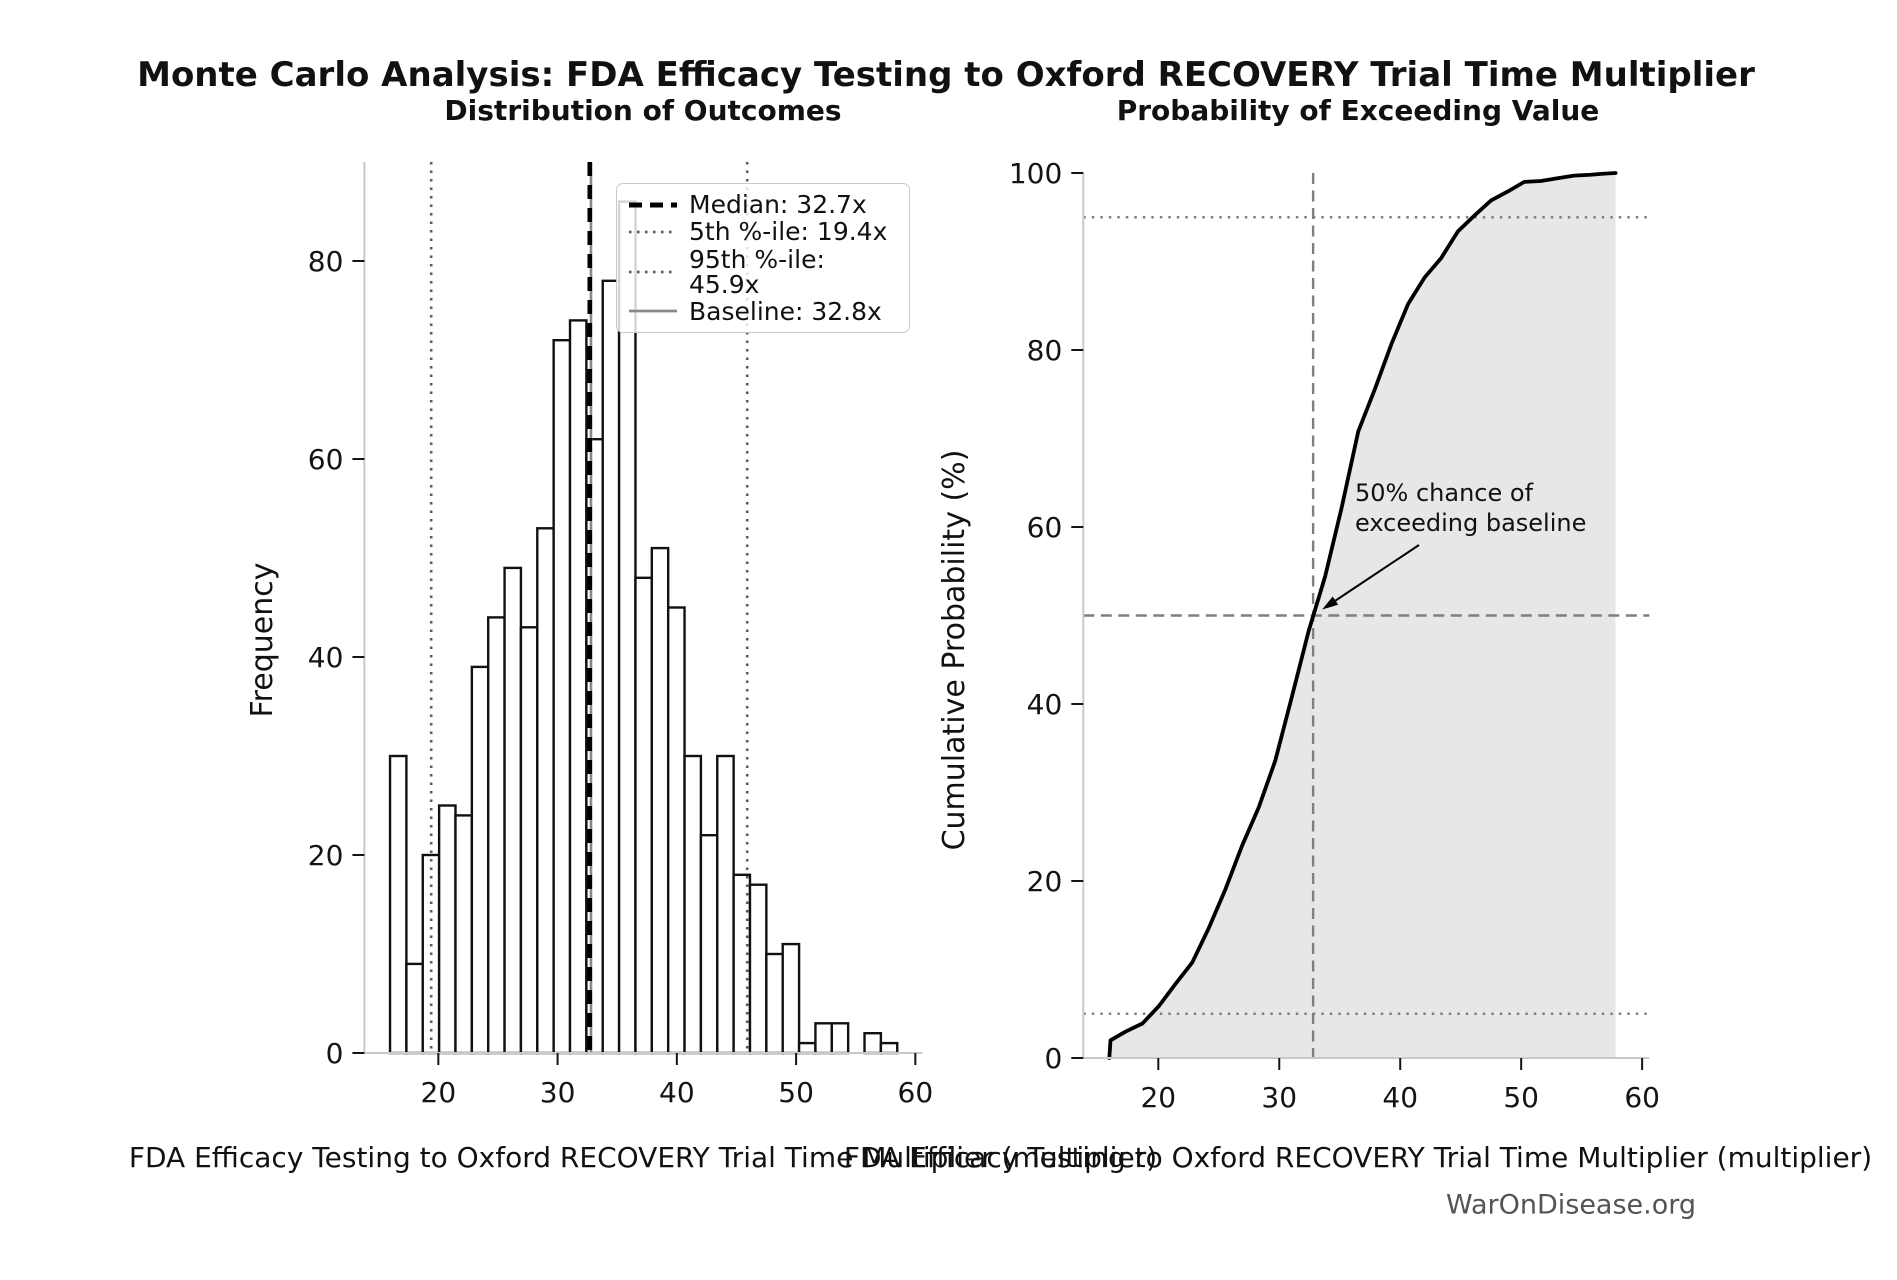 The width and height of the screenshot is (1897, 1280). I want to click on legend-entry-5th-percentile: 5th %-ile: 19.4x, so click(763, 231).